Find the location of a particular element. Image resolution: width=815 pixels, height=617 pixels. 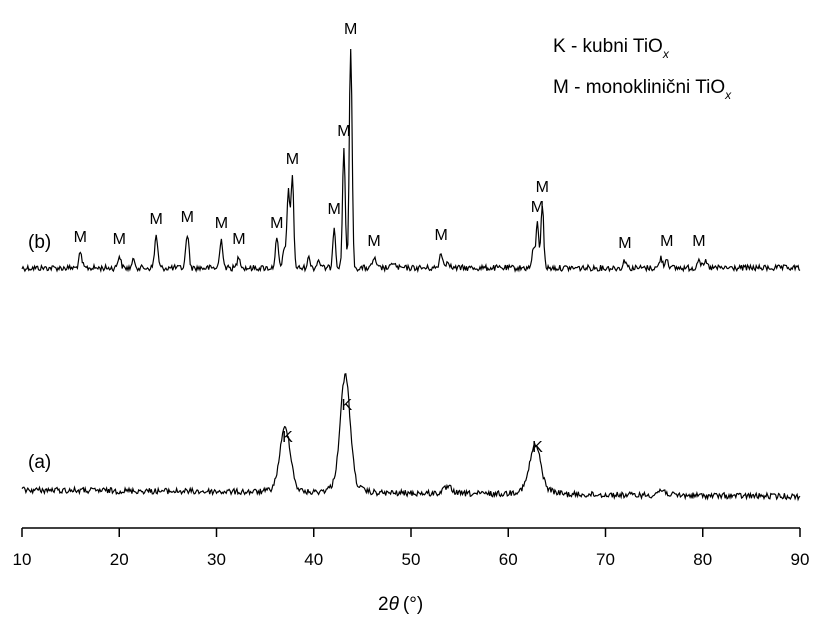

x-tick-label: 20 is located at coordinates (119, 559).